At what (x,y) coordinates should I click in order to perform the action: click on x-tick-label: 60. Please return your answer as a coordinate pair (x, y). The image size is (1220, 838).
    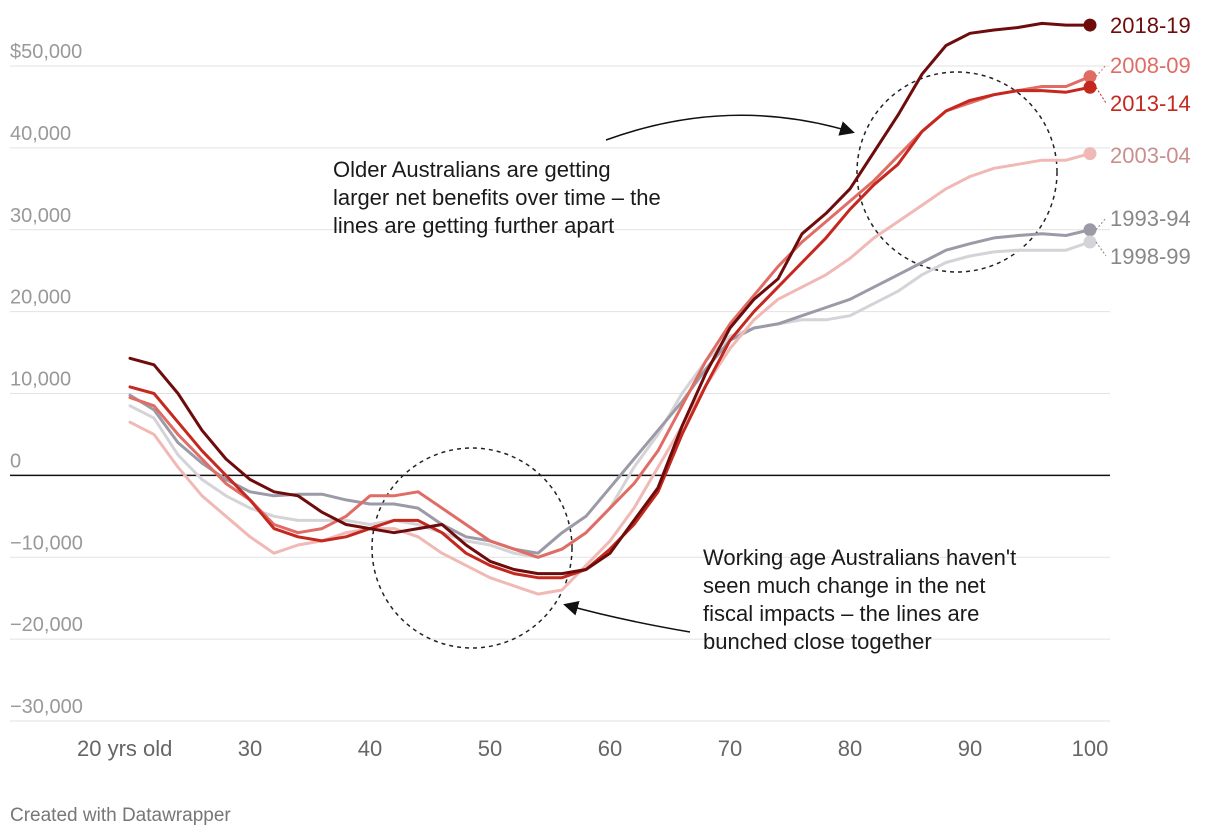
    Looking at the image, I should click on (610, 748).